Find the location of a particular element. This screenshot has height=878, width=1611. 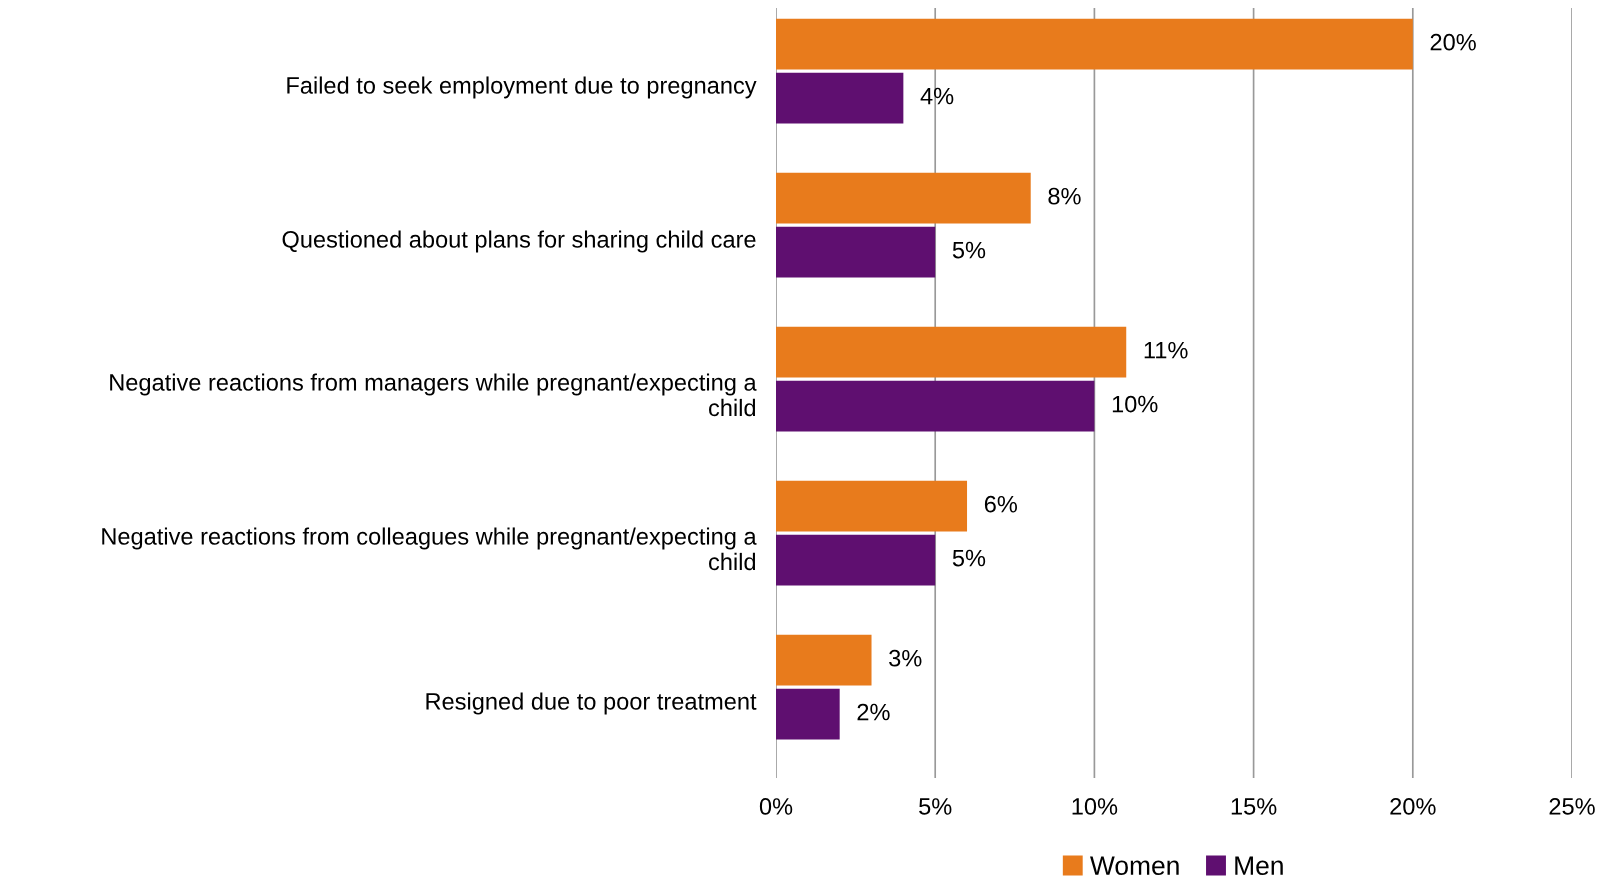

data-label: 8% is located at coordinates (1064, 196).